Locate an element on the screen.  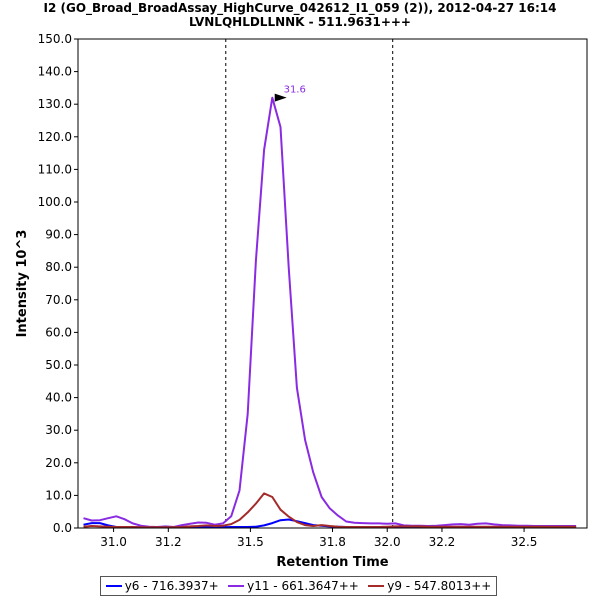
y-tick-label: 100.0 is located at coordinates (55, 202).